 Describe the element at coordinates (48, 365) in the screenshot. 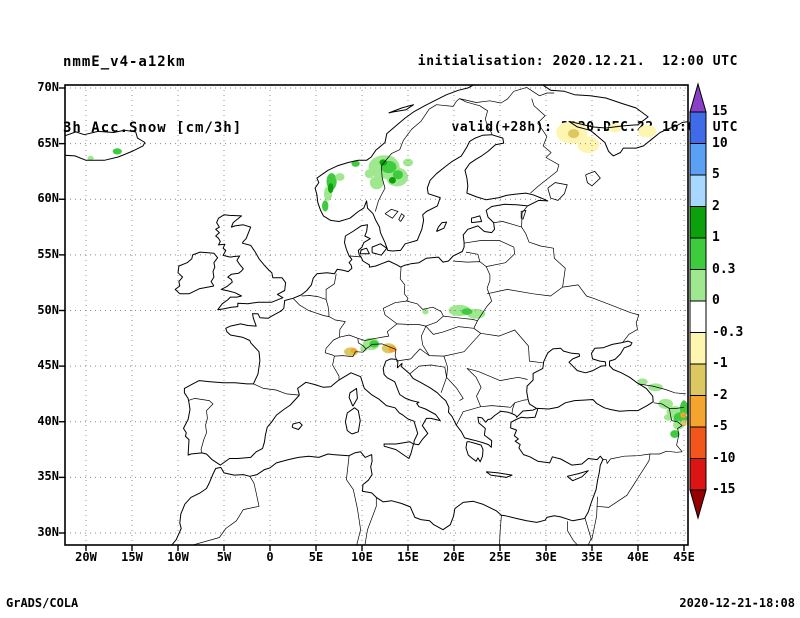

I see `y-tick-label: 45N` at that location.